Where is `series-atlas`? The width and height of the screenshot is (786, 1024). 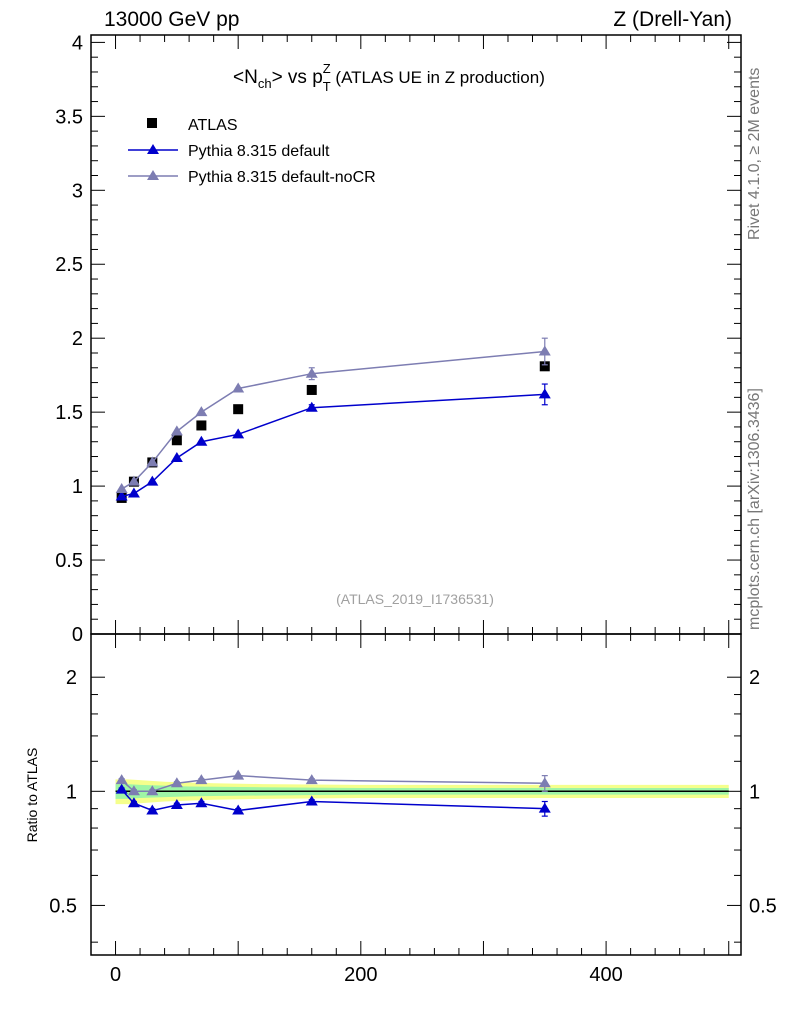
series-atlas is located at coordinates (333, 432).